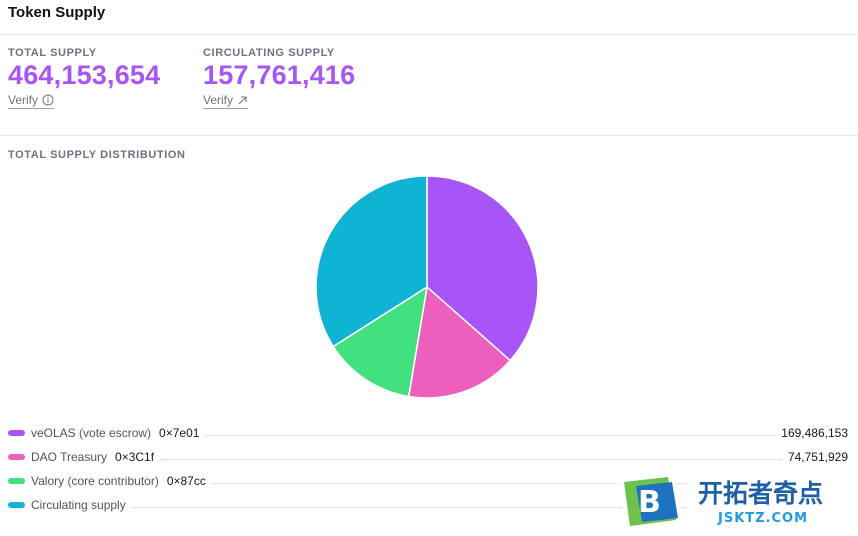 Image resolution: width=858 pixels, height=536 pixels. I want to click on circulating-supply-label: CIRCULATING SUPPLY, so click(269, 53).